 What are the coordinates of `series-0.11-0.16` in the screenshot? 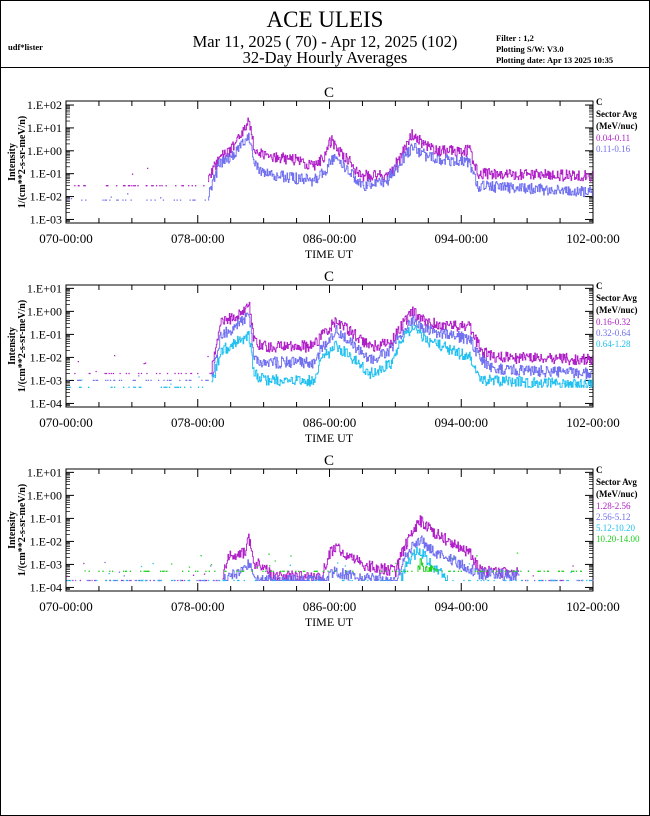 It's located at (330, 166).